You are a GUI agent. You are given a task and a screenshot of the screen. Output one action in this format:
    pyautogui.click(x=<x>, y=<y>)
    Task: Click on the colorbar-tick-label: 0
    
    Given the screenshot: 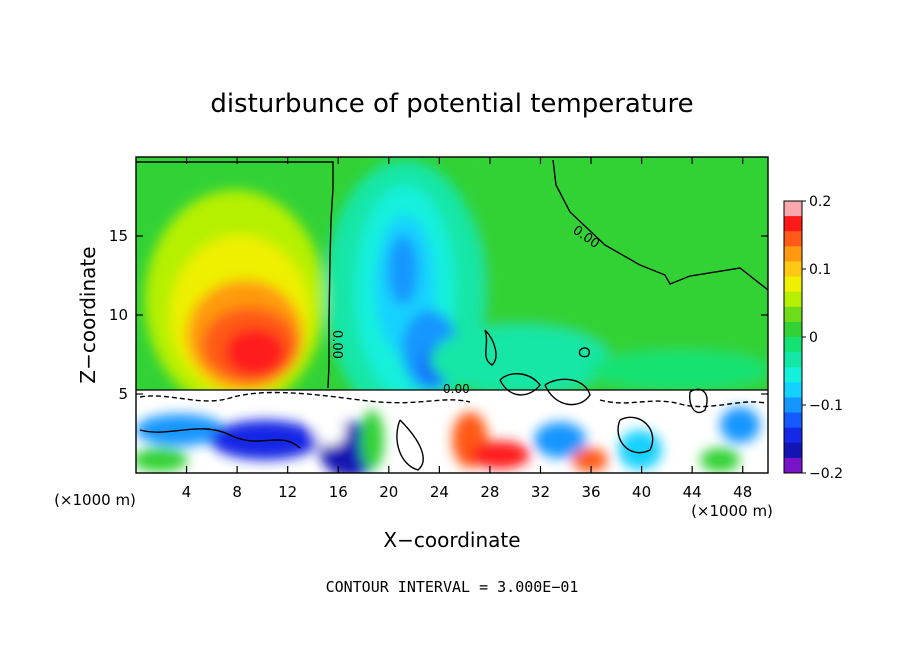 What is the action you would take?
    pyautogui.click(x=813, y=338)
    